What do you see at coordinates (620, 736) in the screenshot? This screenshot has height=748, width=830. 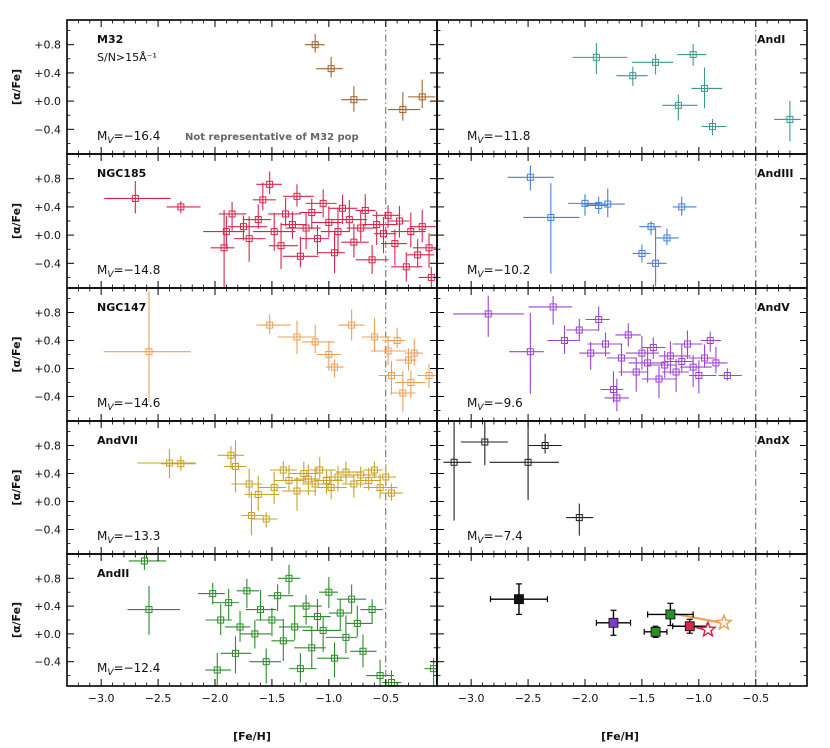 I see `x-axis-title-right: [Fe/H]` at bounding box center [620, 736].